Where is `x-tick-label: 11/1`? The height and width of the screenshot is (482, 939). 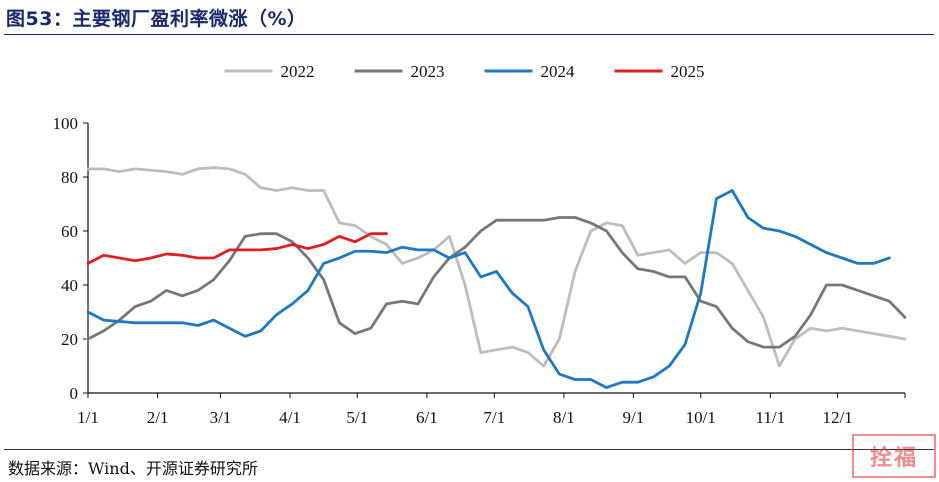
x-tick-label: 11/1 is located at coordinates (771, 417).